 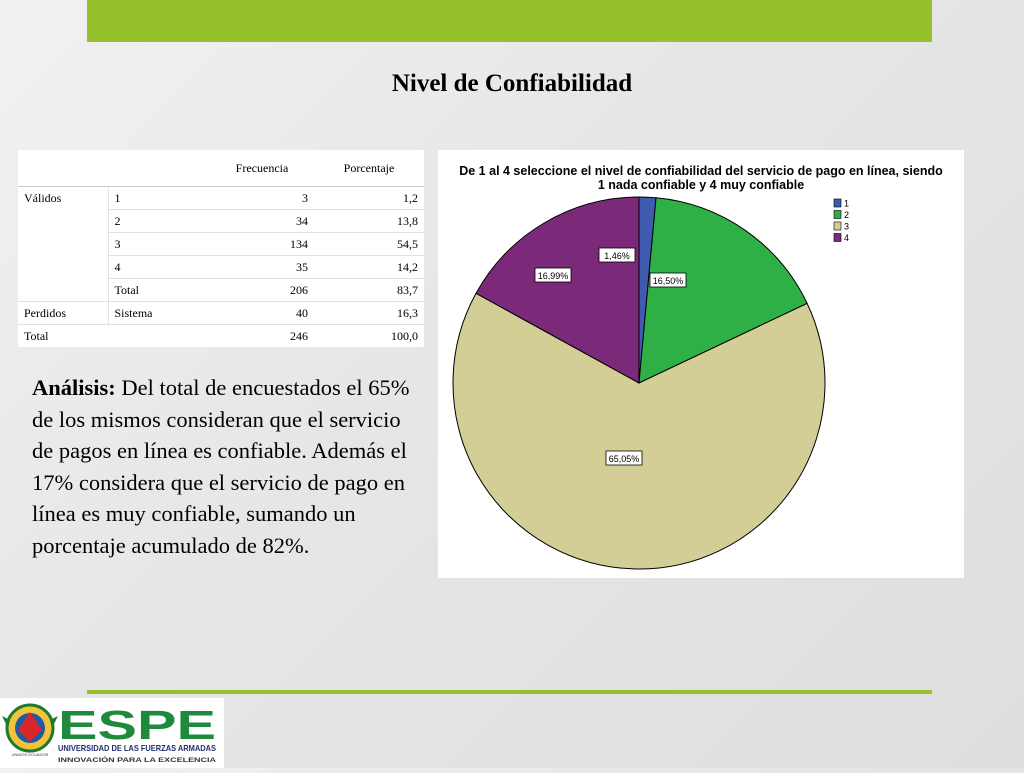 What do you see at coordinates (262, 313) in the screenshot?
I see `row-frequency: 40` at bounding box center [262, 313].